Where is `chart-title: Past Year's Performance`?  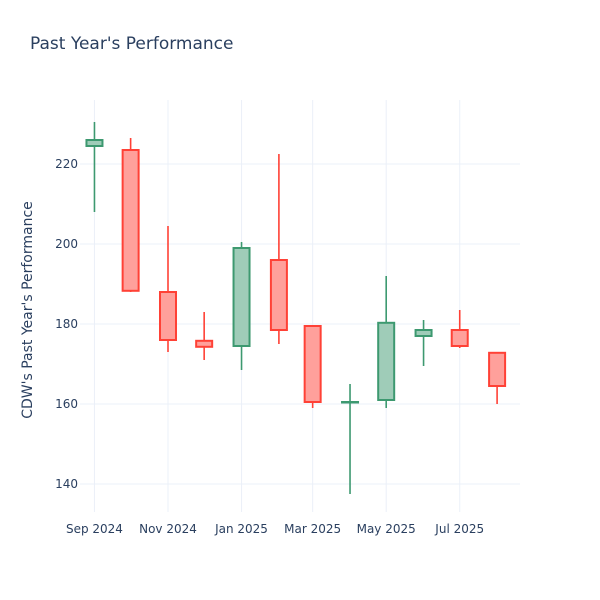 chart-title: Past Year's Performance is located at coordinates (132, 44).